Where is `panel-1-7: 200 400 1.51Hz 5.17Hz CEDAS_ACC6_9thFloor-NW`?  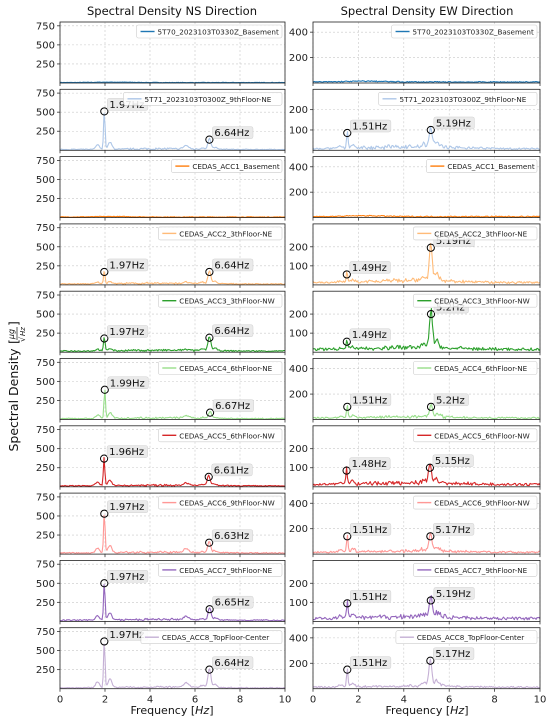
panel-1-7: 200 400 1.51Hz 5.17Hz CEDAS_ACC6_9thFloor-NW is located at coordinates (415, 525).